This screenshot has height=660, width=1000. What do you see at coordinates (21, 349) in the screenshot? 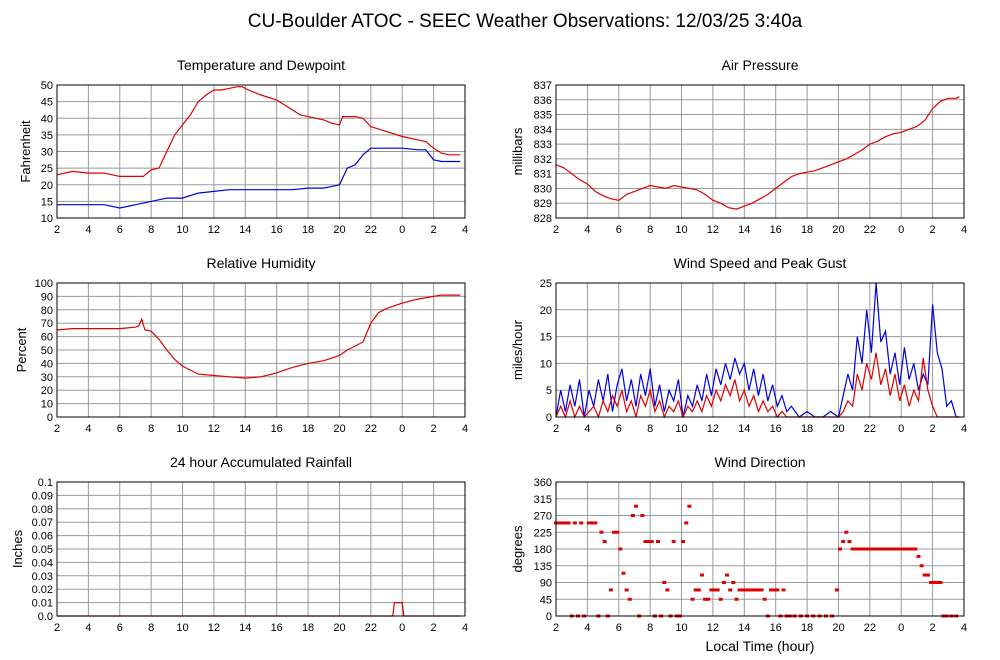
I see `y-axis-label: Percent` at bounding box center [21, 349].